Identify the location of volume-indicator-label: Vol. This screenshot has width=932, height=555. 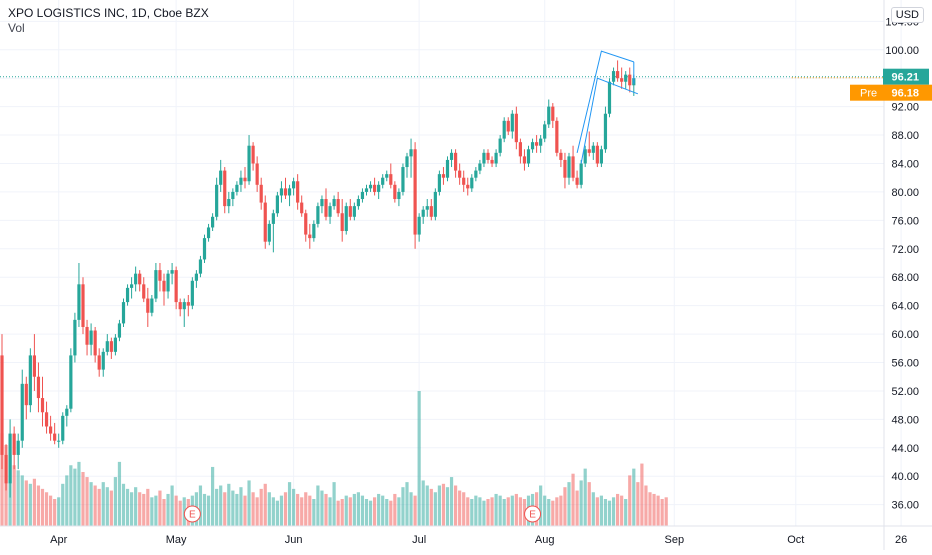
(16, 28).